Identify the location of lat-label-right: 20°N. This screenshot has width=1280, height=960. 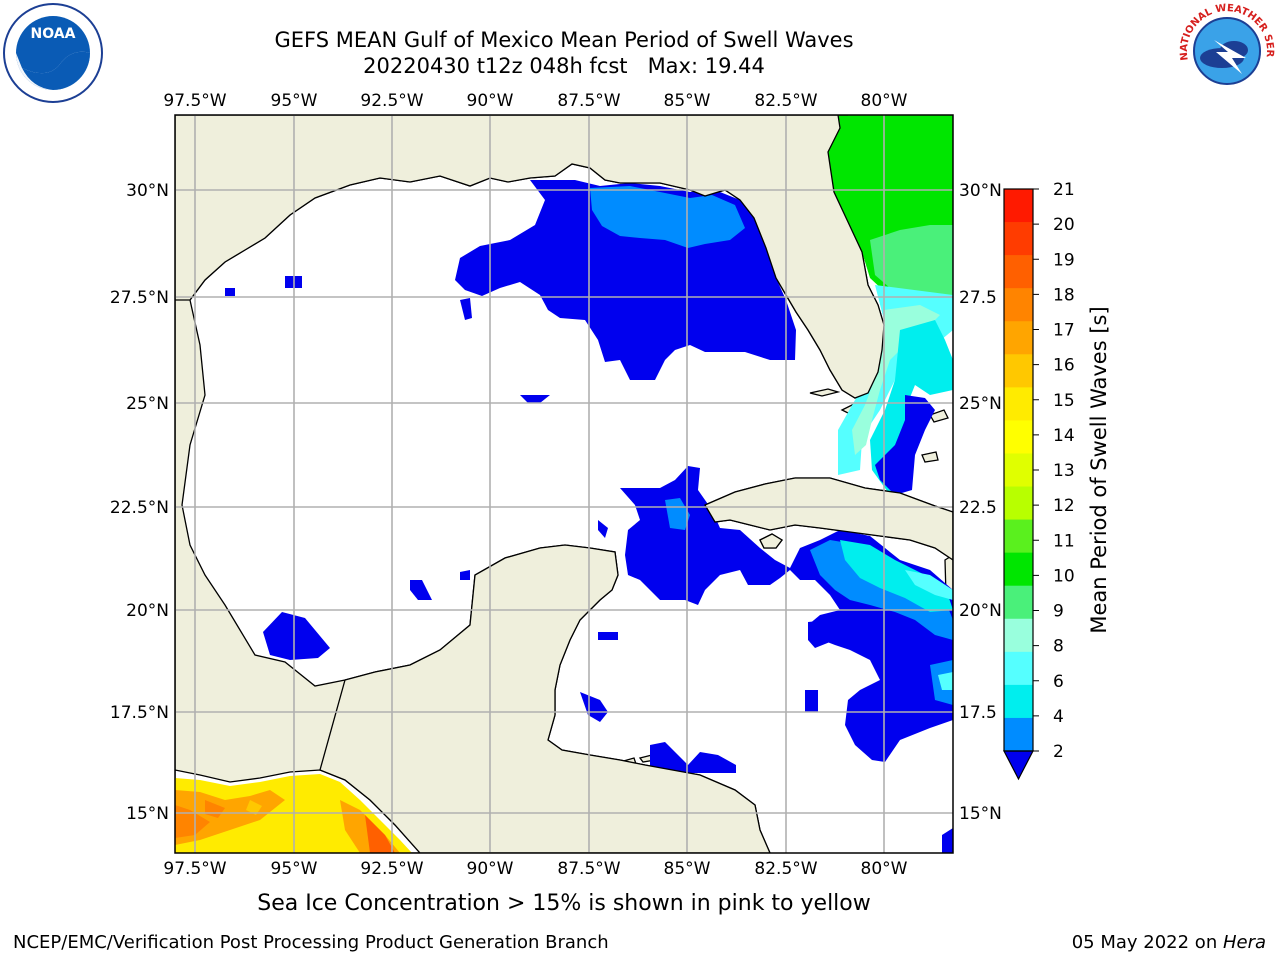
(980, 611).